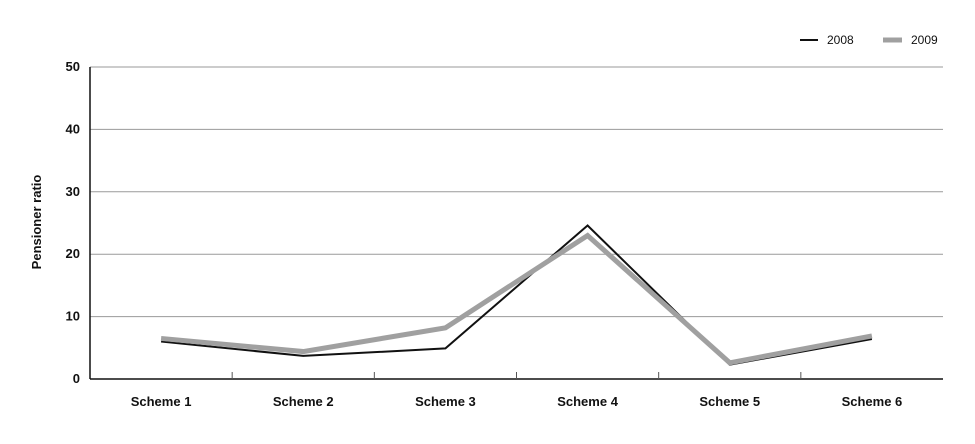  What do you see at coordinates (924, 40) in the screenshot?
I see `legend-label-2009: 2009` at bounding box center [924, 40].